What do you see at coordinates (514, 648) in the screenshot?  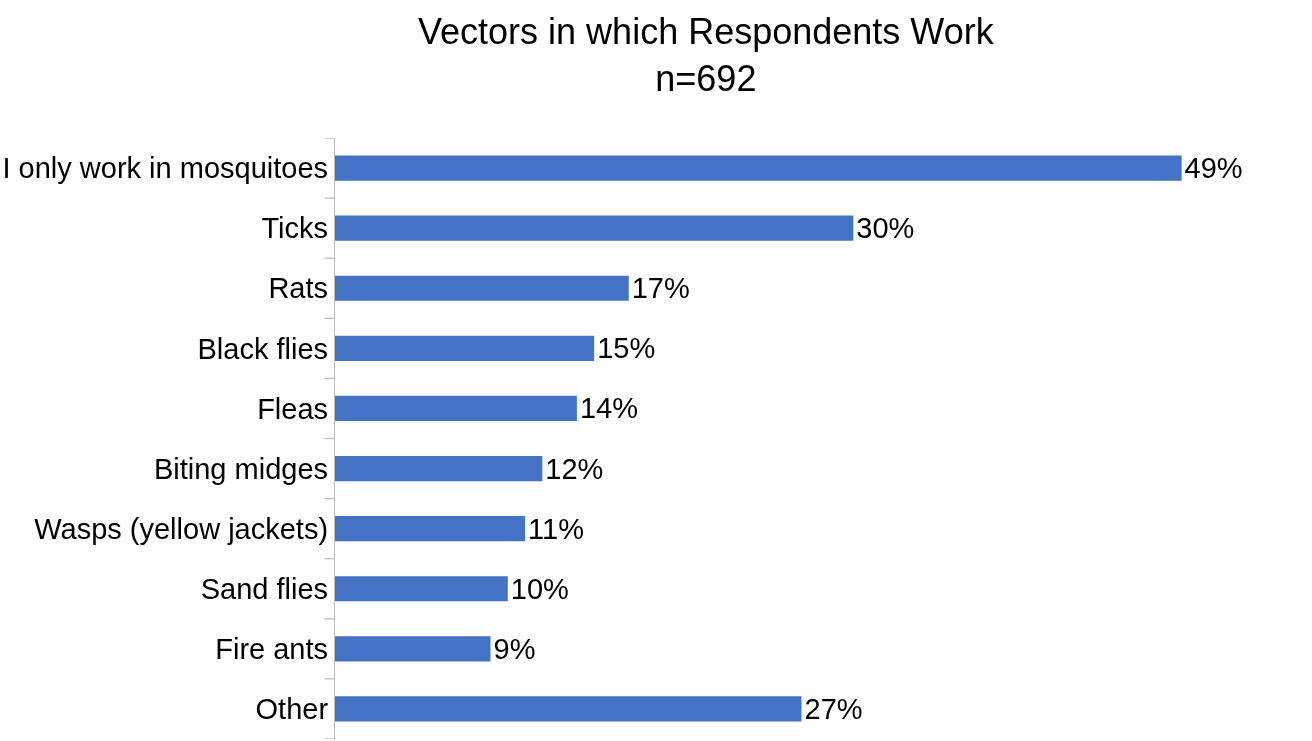 I see `data-label: 9%` at bounding box center [514, 648].